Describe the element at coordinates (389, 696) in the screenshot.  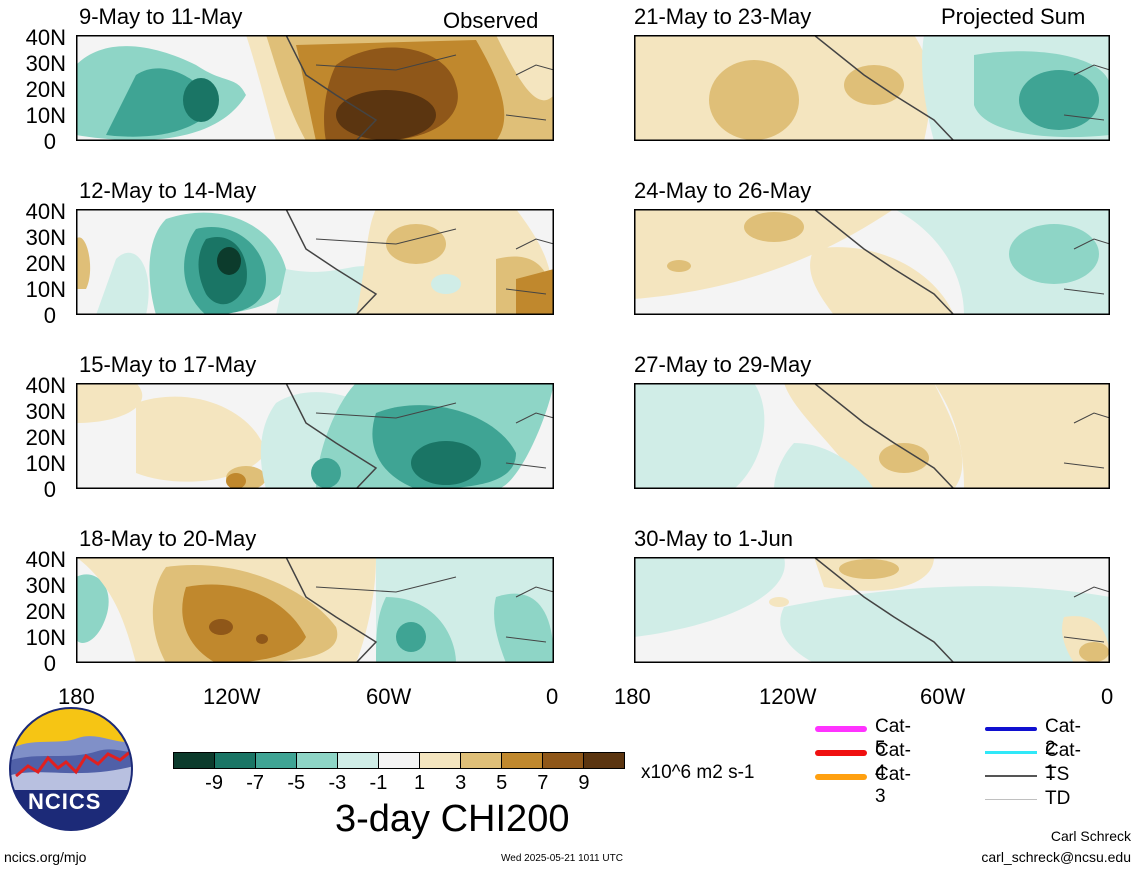
I see `x-tick-left-3: 60W` at that location.